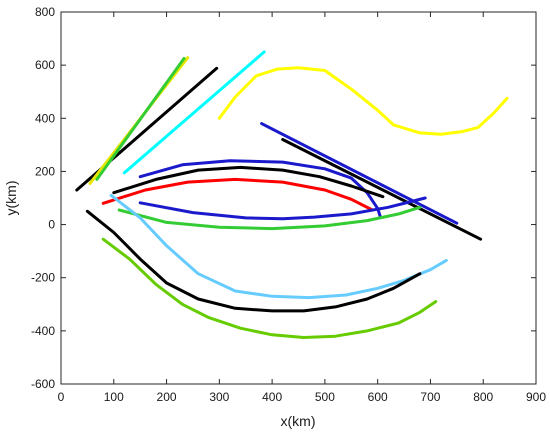 Image resolution: width=550 pixels, height=435 pixels. Describe the element at coordinates (43, 331) in the screenshot. I see `y-tick-label: -400` at that location.